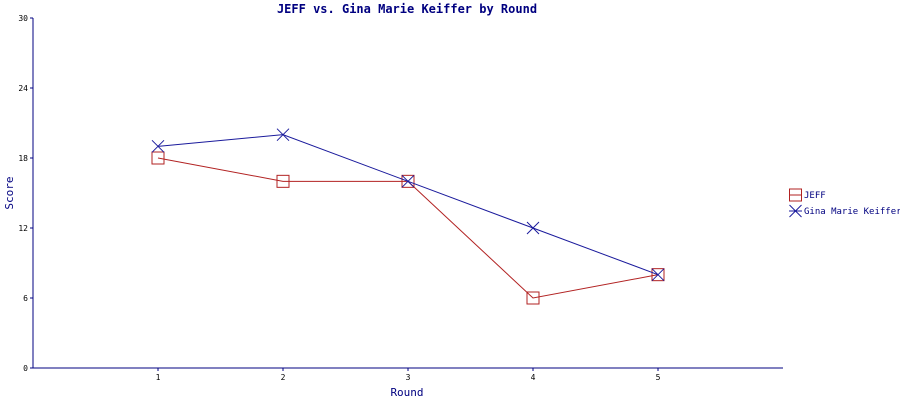 Image resolution: width=900 pixels, height=400 pixels. I want to click on y-tick-label: 30, so click(23, 18).